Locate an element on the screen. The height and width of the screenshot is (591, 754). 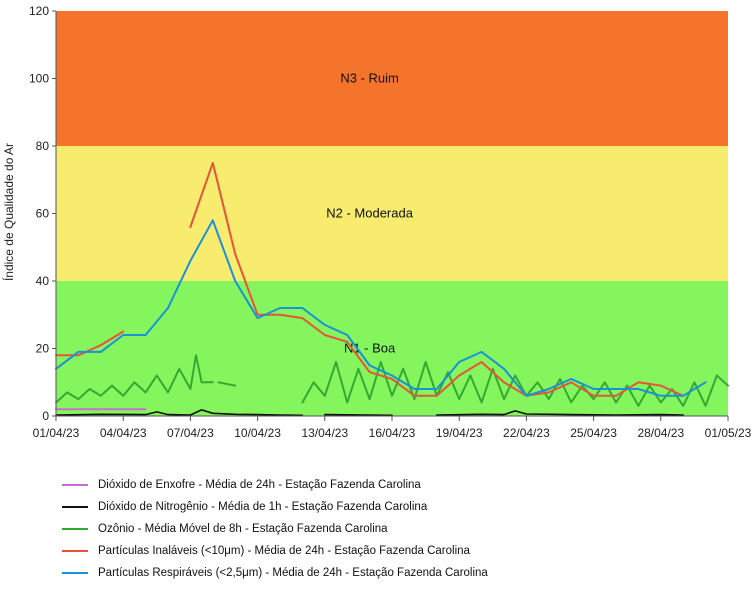
y-tick-label: 20 is located at coordinates (43, 349).